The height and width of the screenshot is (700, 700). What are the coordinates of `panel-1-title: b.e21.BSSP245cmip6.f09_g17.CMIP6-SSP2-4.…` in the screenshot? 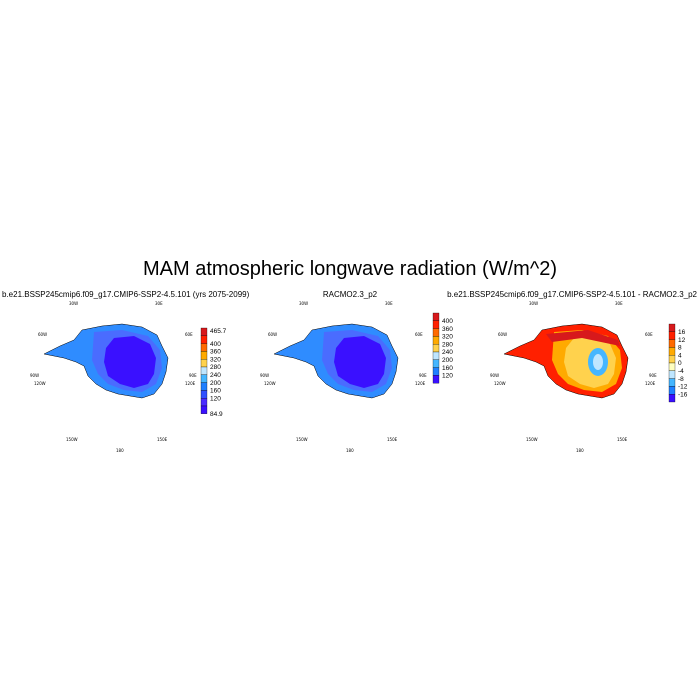 It's located at (126, 294).